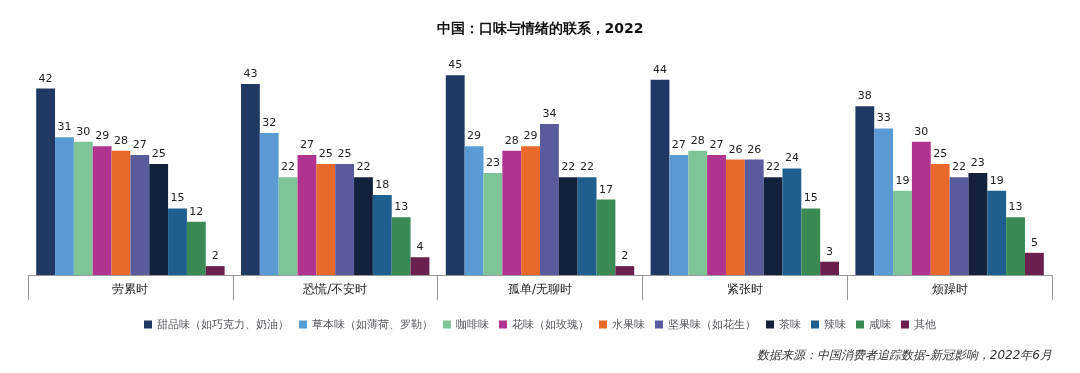 The height and width of the screenshot is (373, 1080). I want to click on data-label: 5, so click(1034, 242).